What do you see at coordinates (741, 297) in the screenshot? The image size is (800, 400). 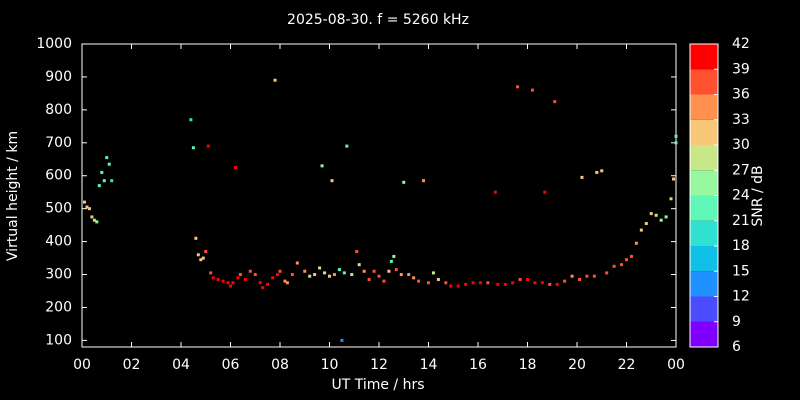 I see `colorbar-tick-label: 12` at bounding box center [741, 297].